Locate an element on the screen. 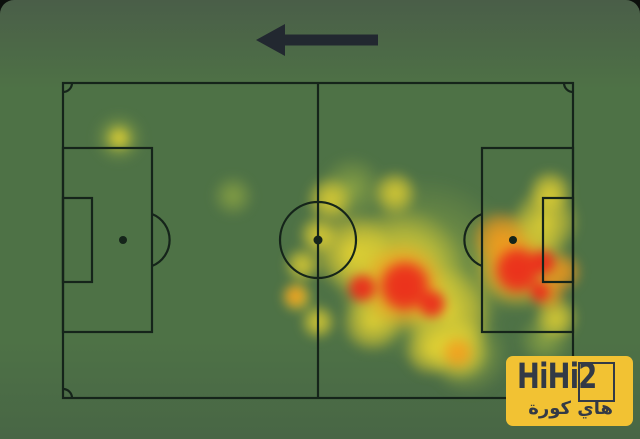 This screenshot has width=640, height=439. right-penalty-arc is located at coordinates (473, 240).